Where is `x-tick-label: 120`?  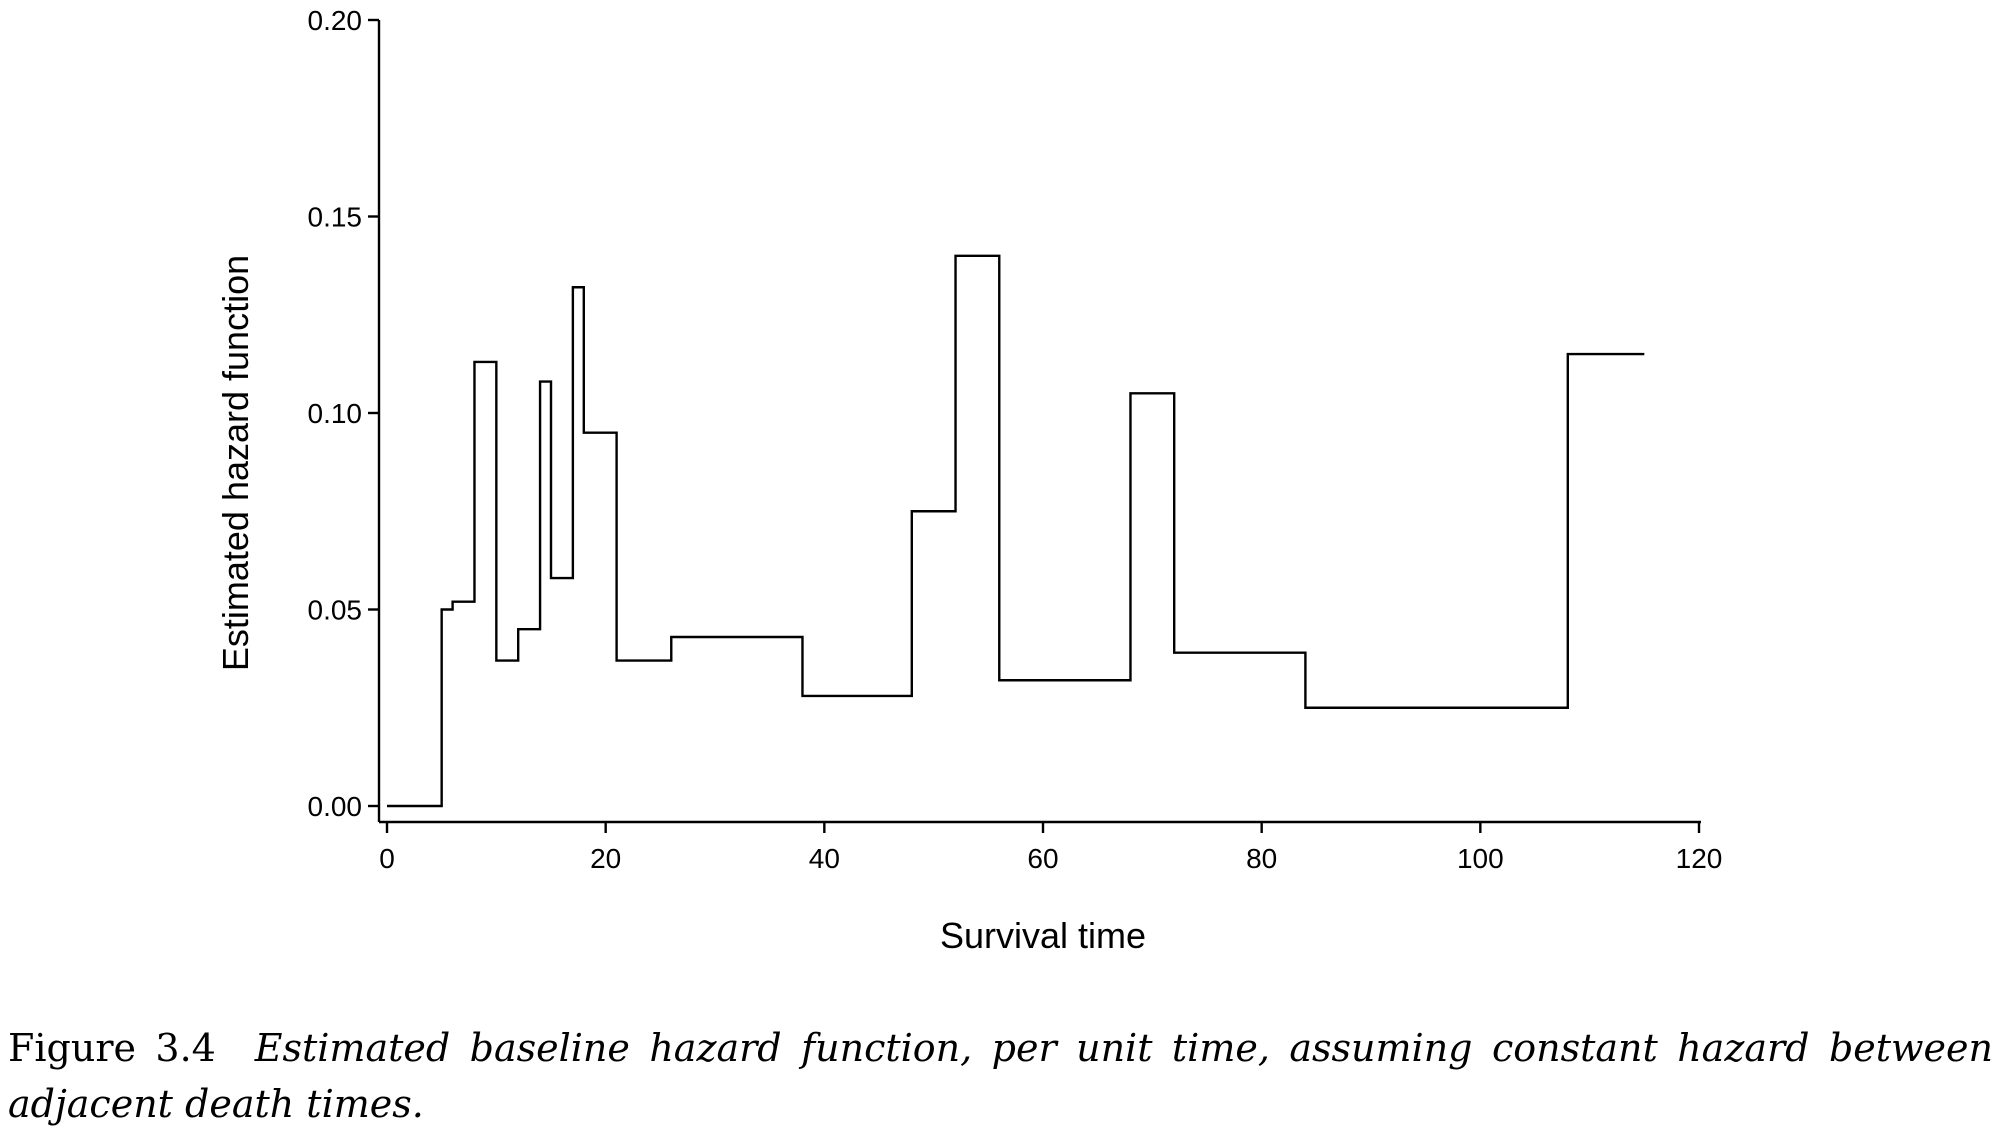 x-tick-label: 120 is located at coordinates (1699, 858).